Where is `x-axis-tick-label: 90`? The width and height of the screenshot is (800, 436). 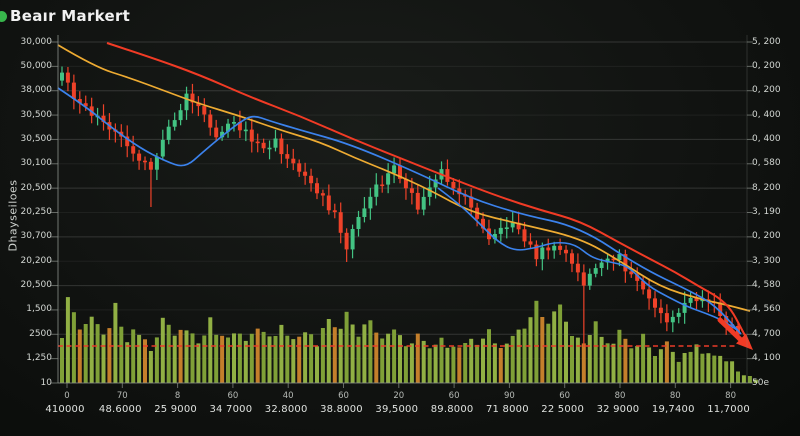
x-axis-tick-label: 90 is located at coordinates (509, 396).